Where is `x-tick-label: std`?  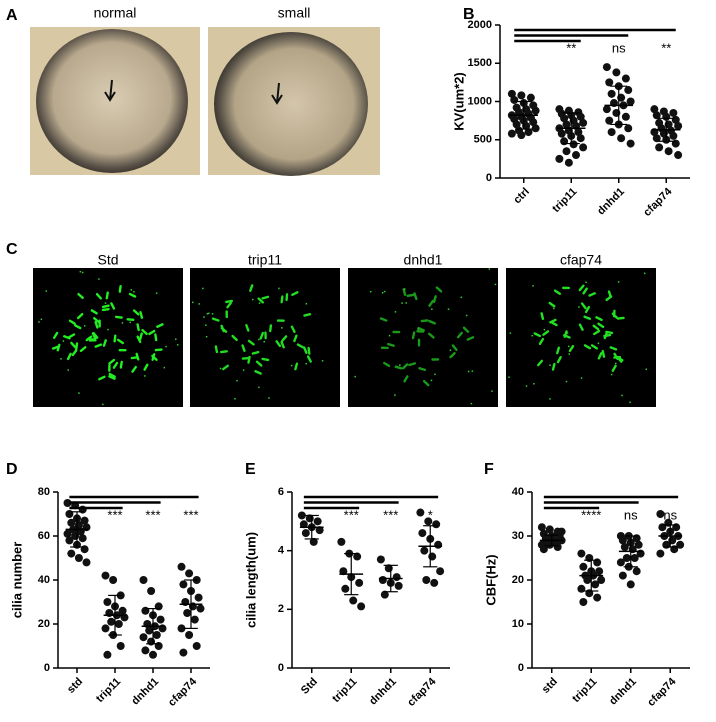 x-tick-label: std is located at coordinates (550, 686).